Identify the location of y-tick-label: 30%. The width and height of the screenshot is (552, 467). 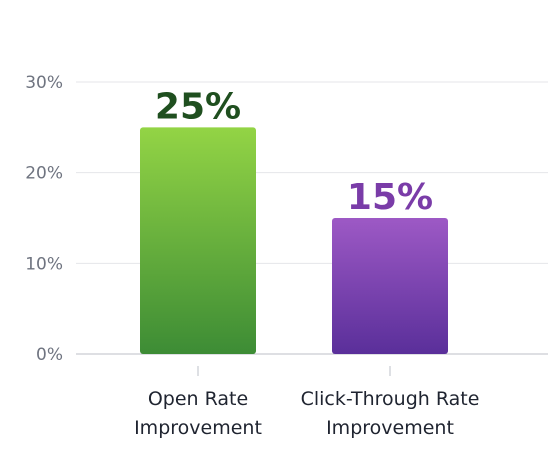
(44, 83).